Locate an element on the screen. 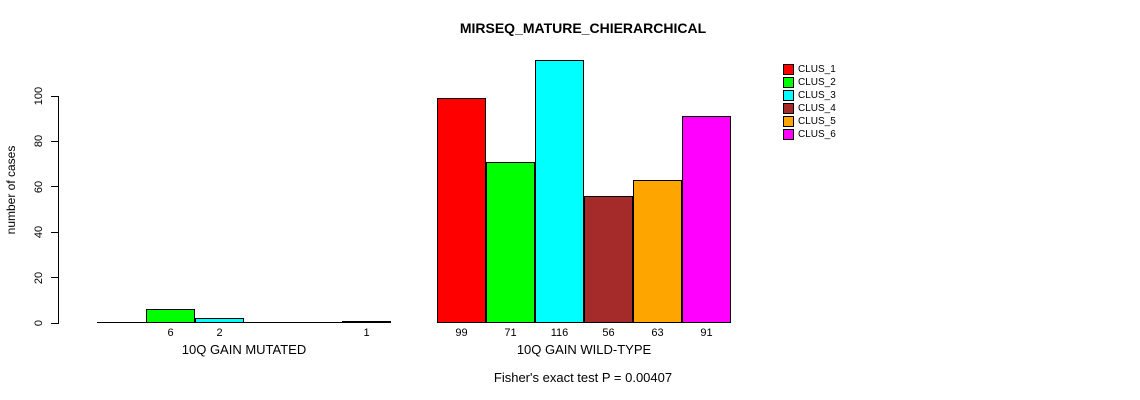 Image resolution: width=1140 pixels, height=400 pixels. legend-label: CLUS_1 is located at coordinates (817, 69).